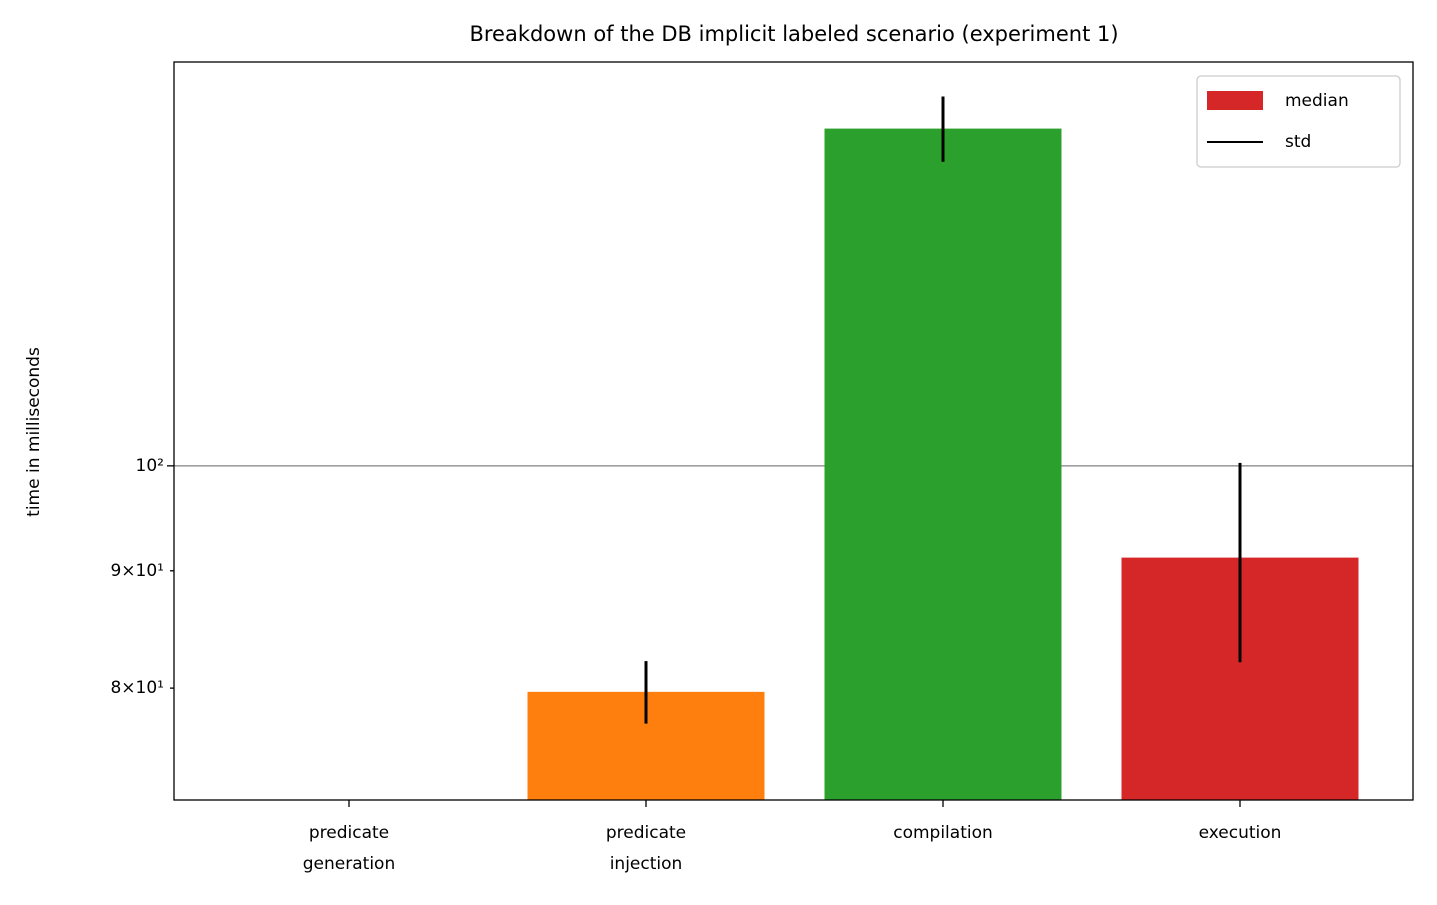 The height and width of the screenshot is (905, 1437). Describe the element at coordinates (150, 466) in the screenshot. I see `y-tick-label: 10²` at that location.